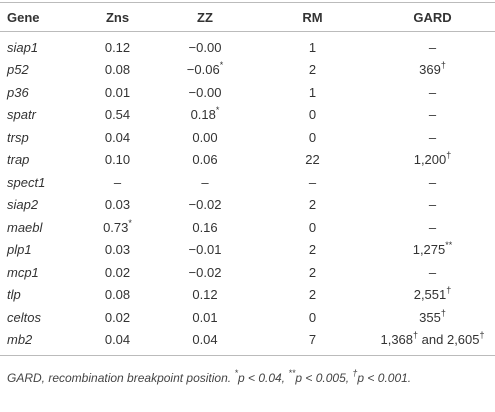 The width and height of the screenshot is (495, 412). Describe the element at coordinates (312, 17) in the screenshot. I see `column-header: RM` at that location.